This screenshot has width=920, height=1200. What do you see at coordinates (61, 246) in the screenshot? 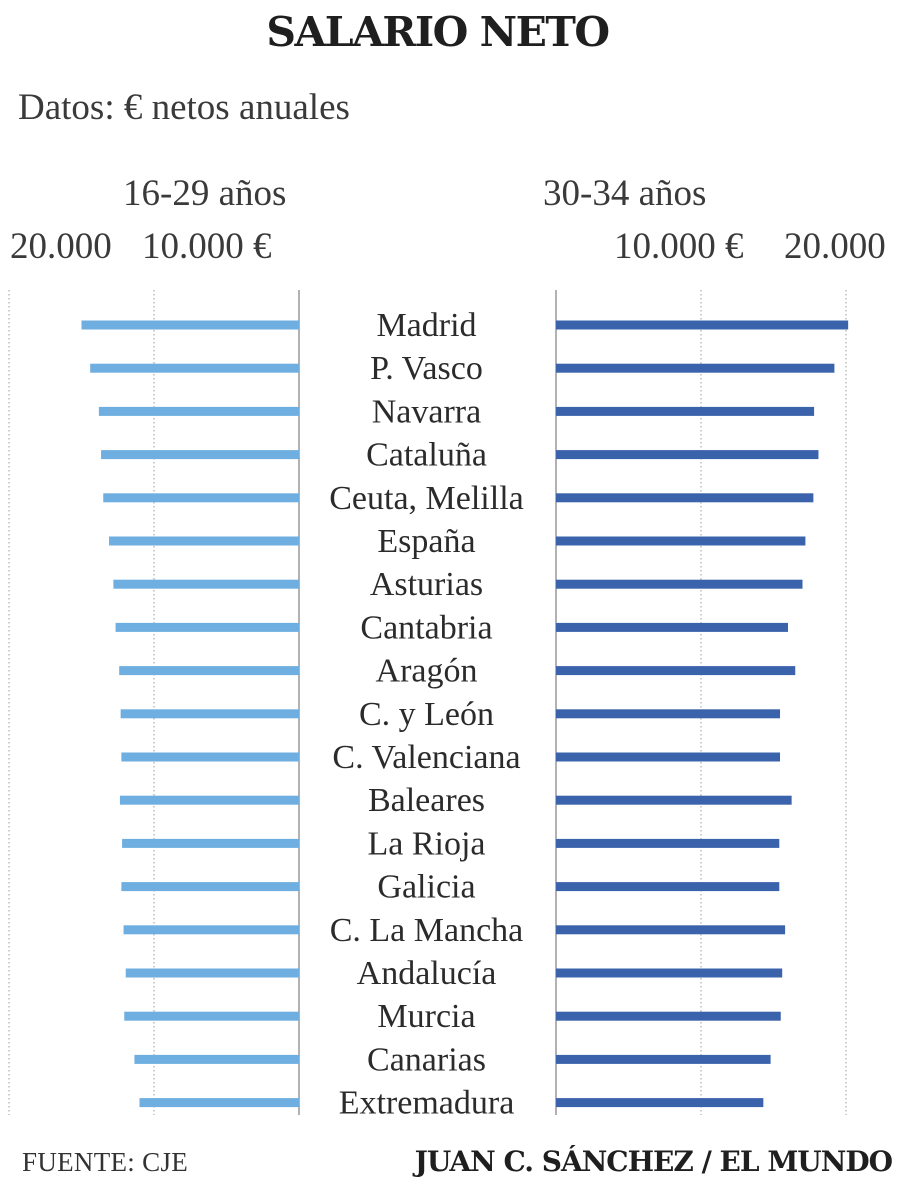
I see `left-tick-label-20000: 20.000` at bounding box center [61, 246].